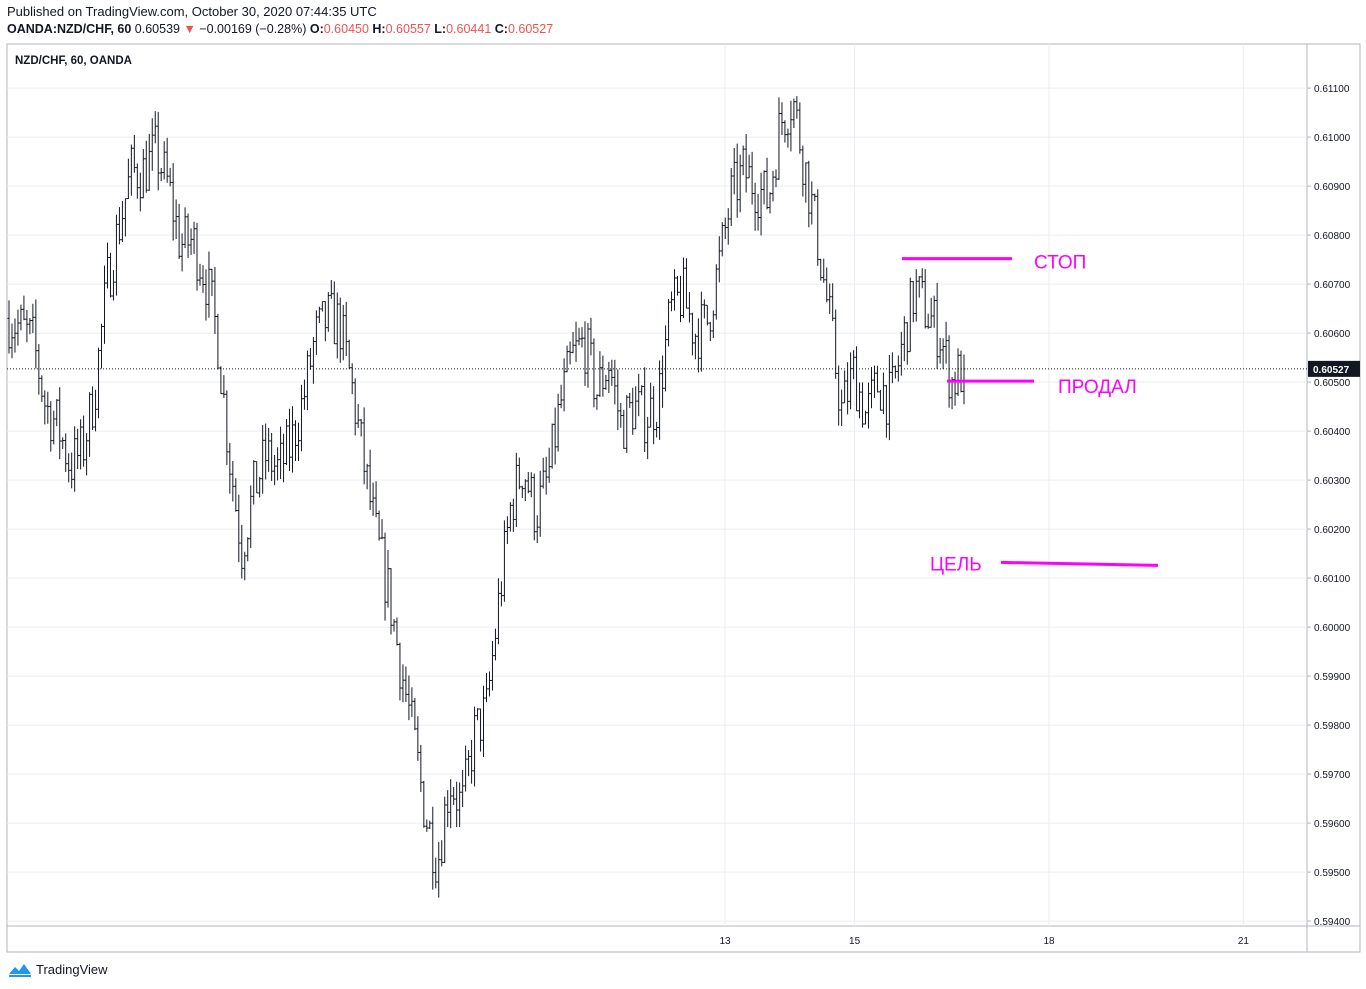  I want to click on stop-label: СТОП, so click(1060, 263).